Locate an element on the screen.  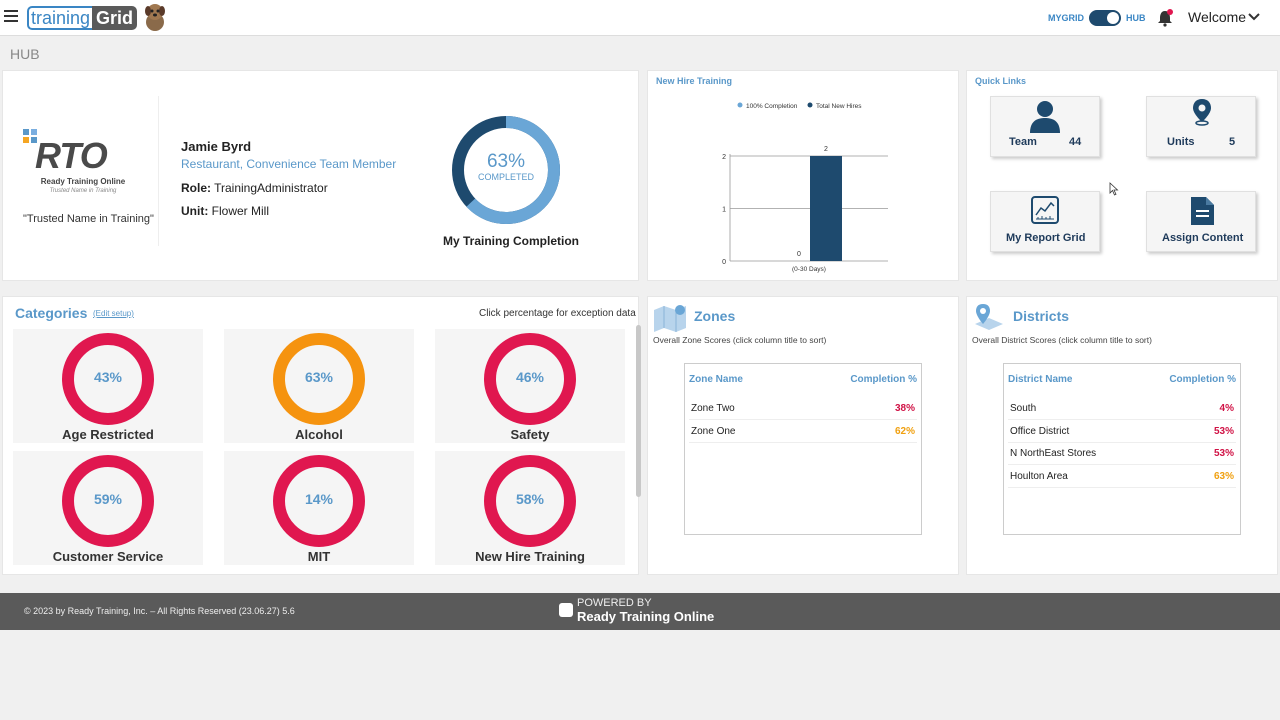
assign-content-button: Assign Content is located at coordinates (1201, 221).